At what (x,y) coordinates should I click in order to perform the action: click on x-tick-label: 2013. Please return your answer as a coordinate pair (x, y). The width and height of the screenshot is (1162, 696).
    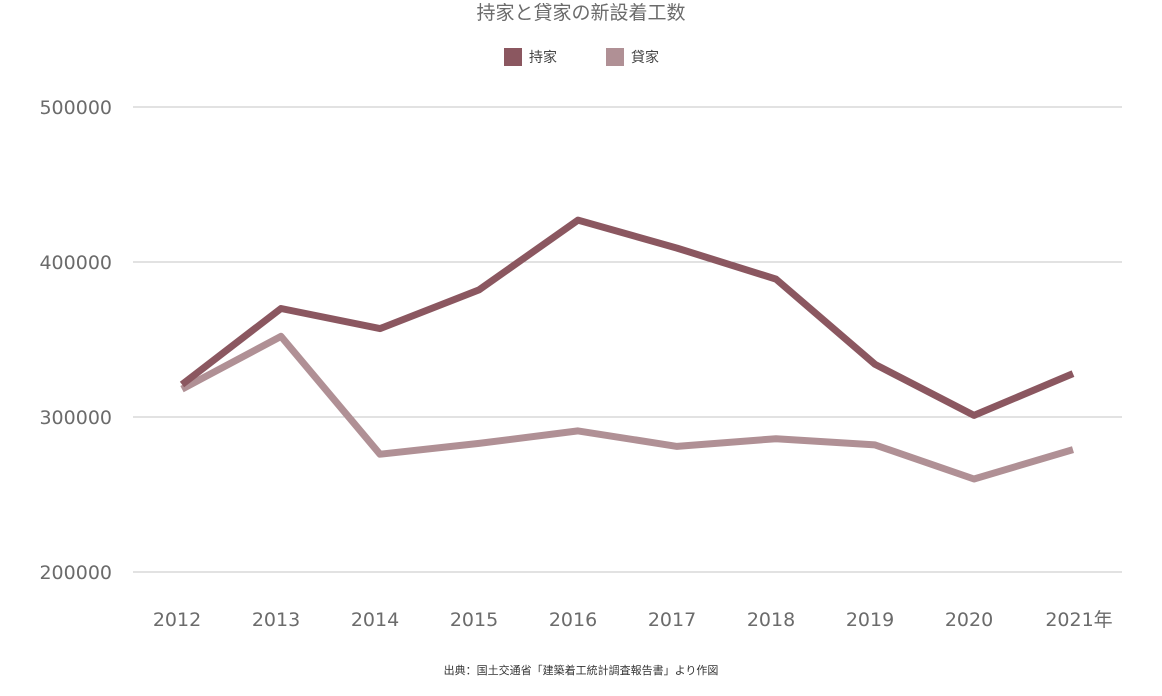
    Looking at the image, I should click on (276, 620).